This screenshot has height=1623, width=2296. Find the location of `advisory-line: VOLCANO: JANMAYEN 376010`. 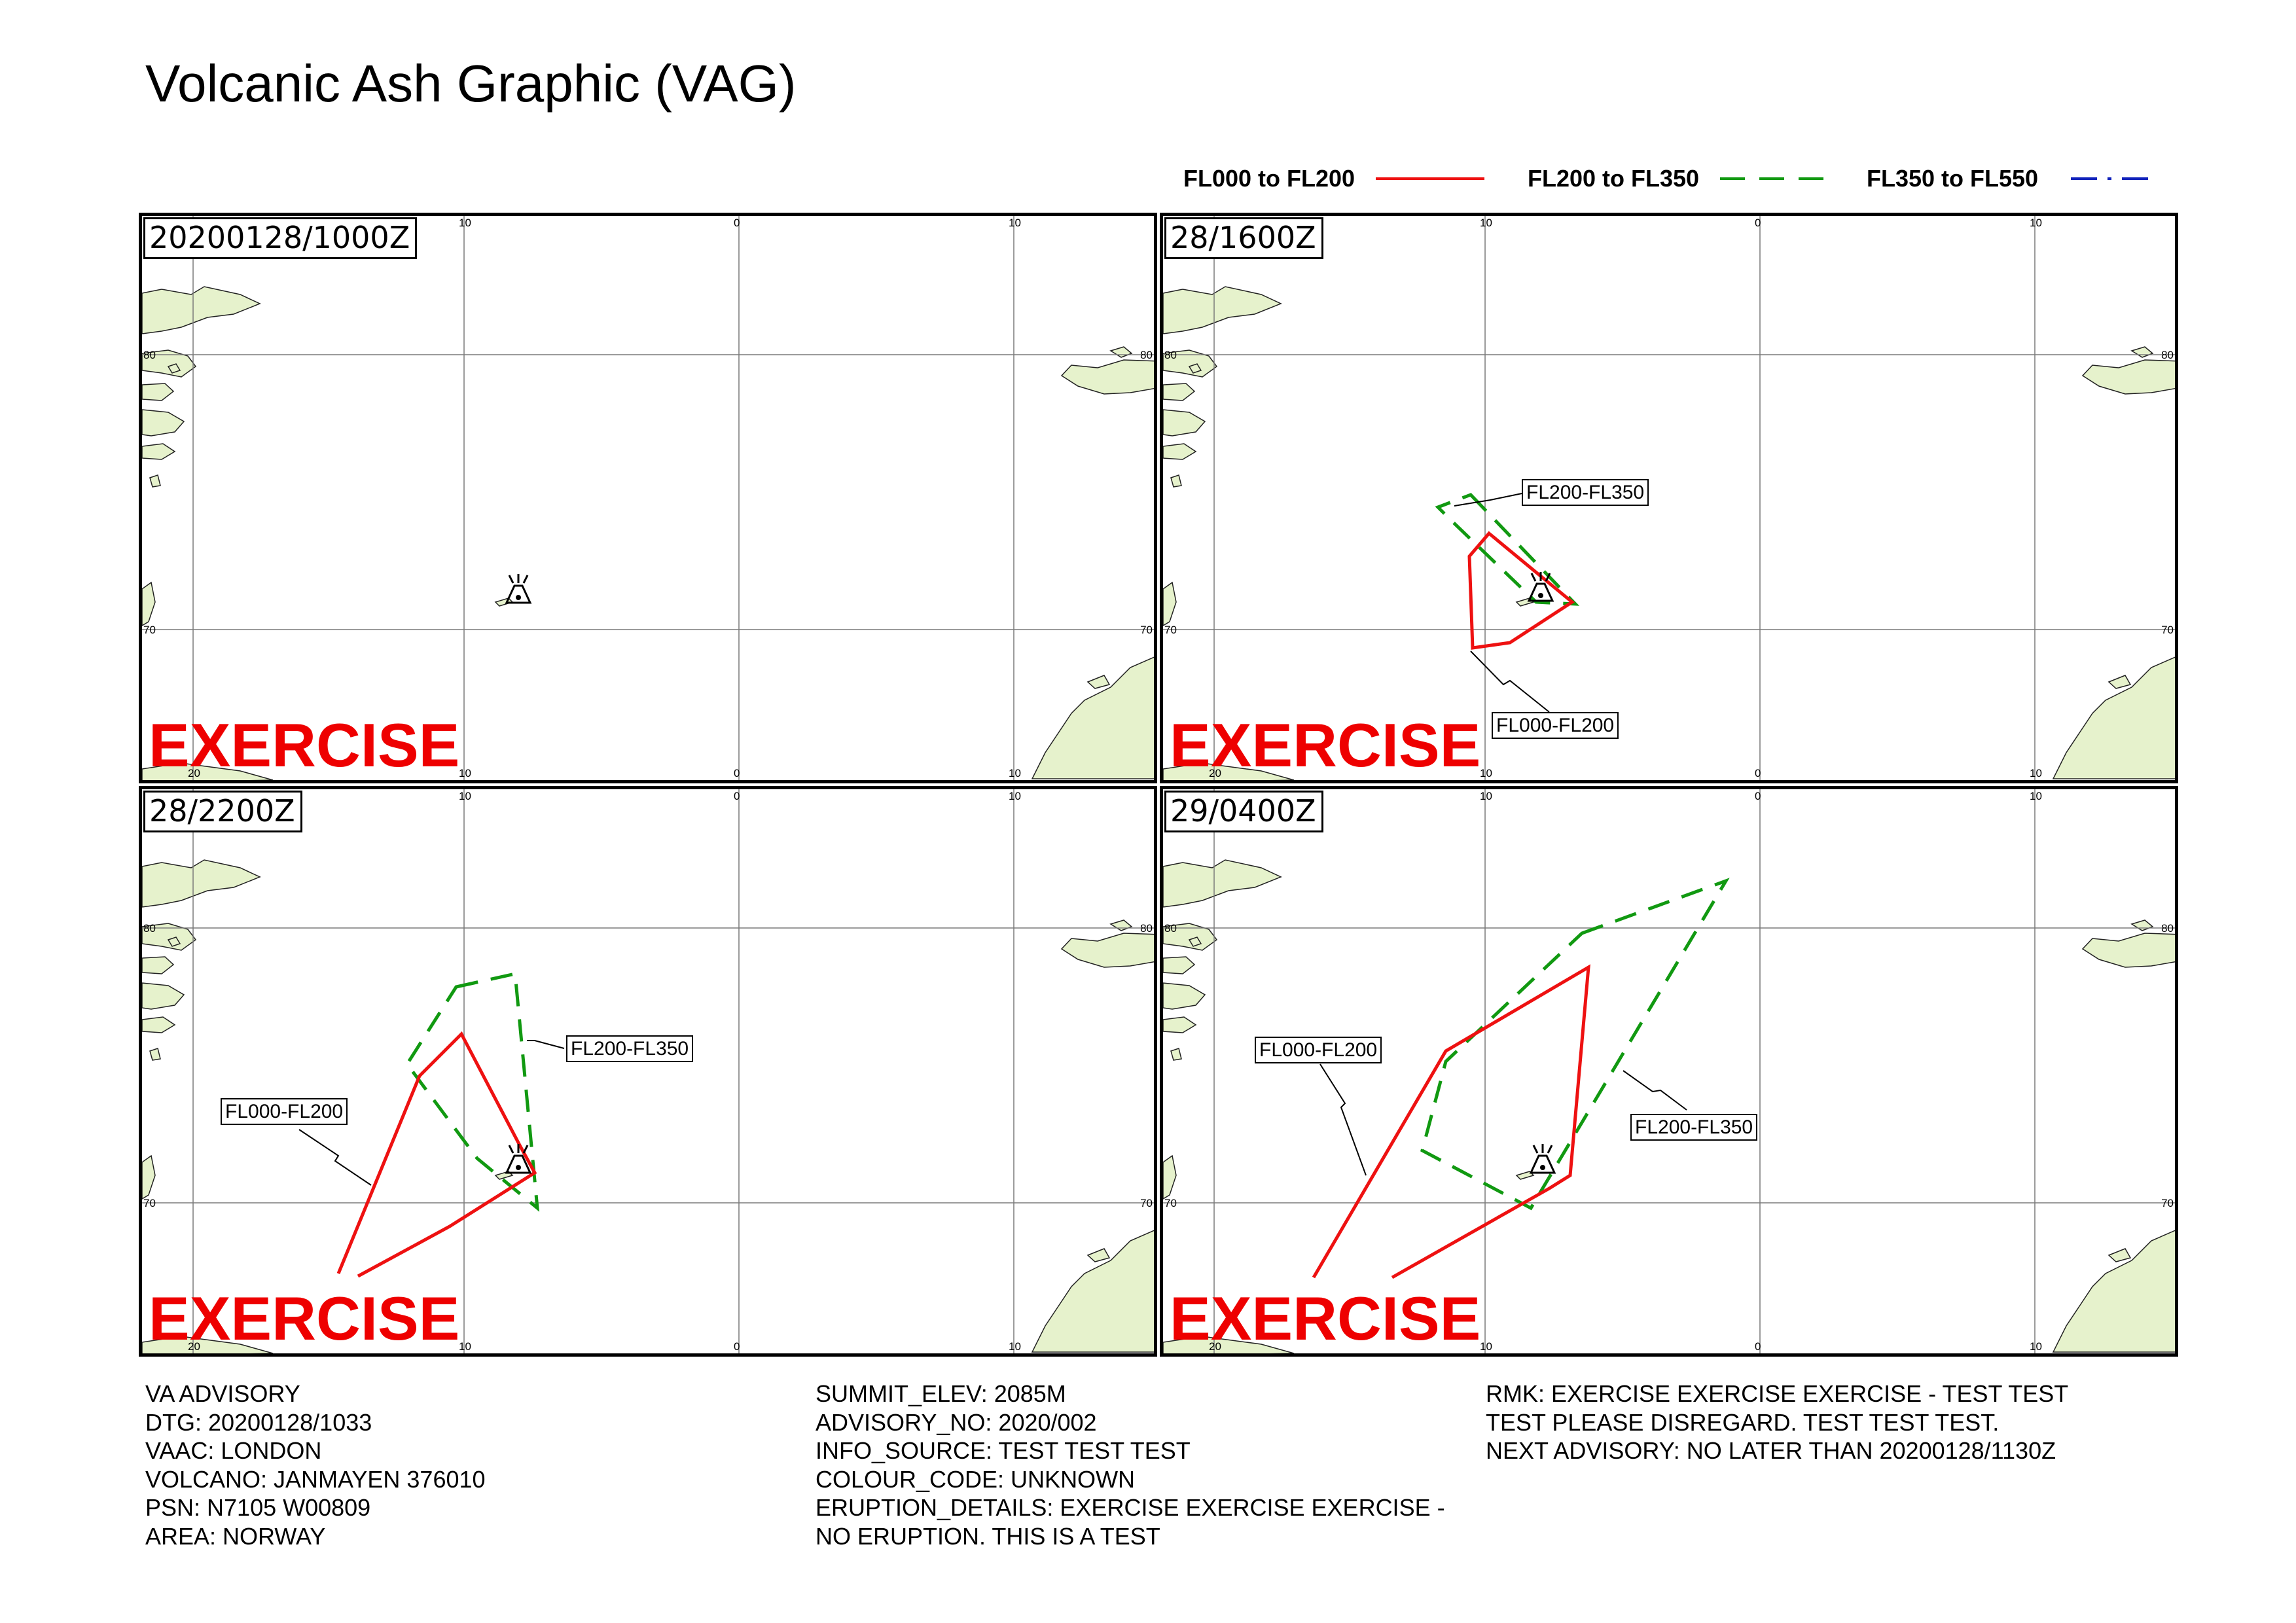

advisory-line: VOLCANO: JANMAYEN 376010 is located at coordinates (315, 1479).